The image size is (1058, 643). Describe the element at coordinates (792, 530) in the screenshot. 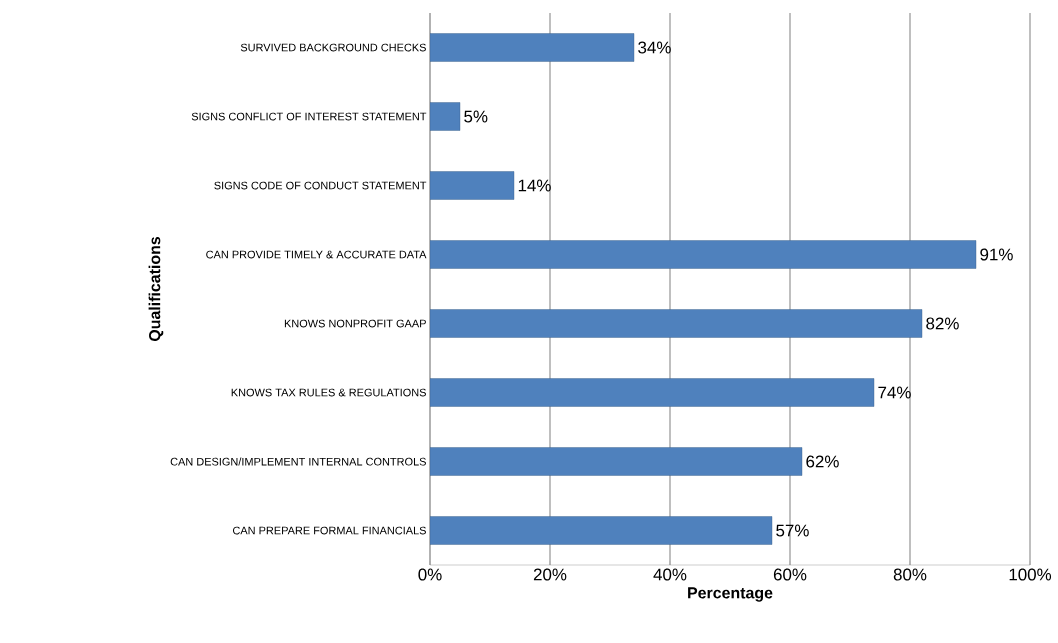

I see `data-label: 57%` at that location.